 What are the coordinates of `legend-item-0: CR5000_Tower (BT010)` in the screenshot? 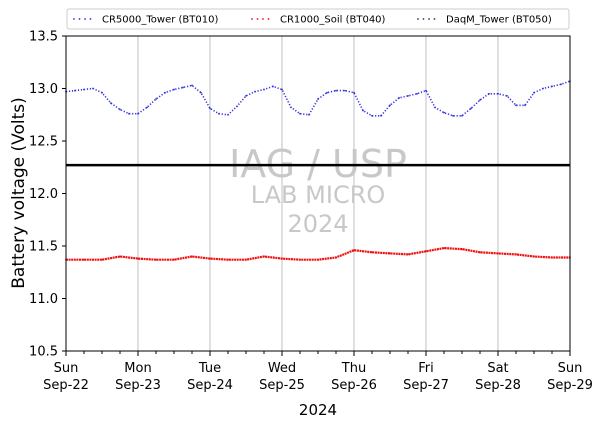 It's located at (145, 20).